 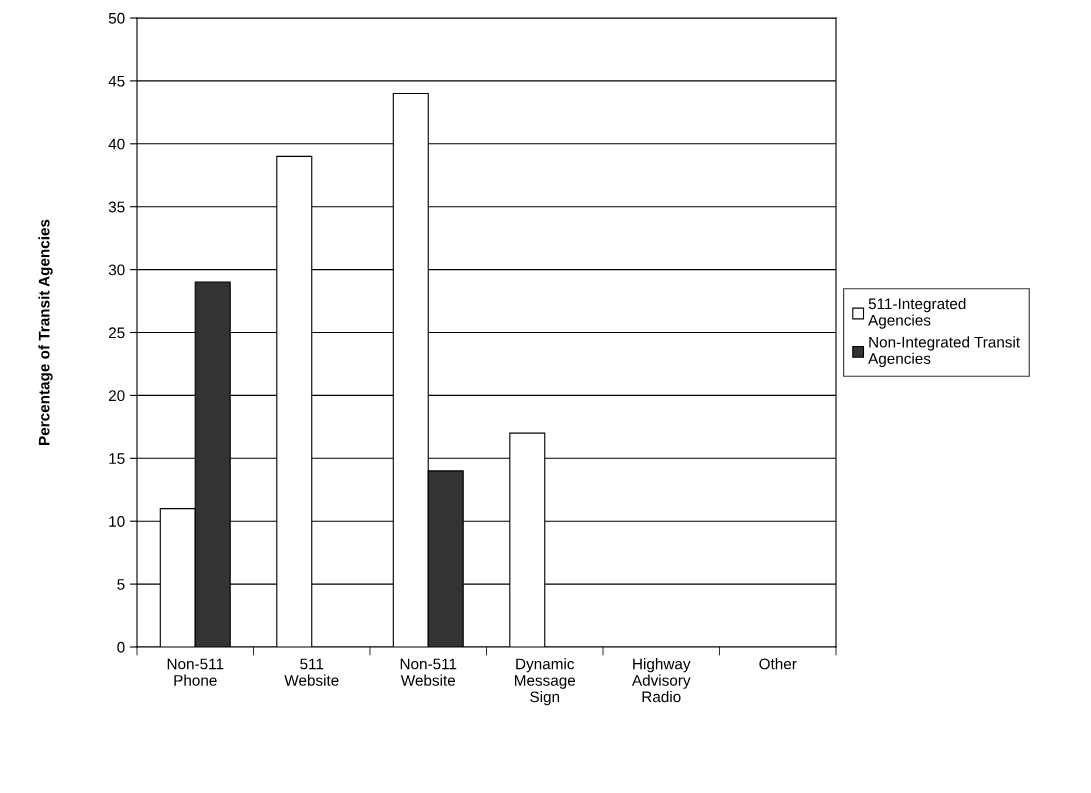 I want to click on y-tick-label: 25, so click(x=116, y=333).